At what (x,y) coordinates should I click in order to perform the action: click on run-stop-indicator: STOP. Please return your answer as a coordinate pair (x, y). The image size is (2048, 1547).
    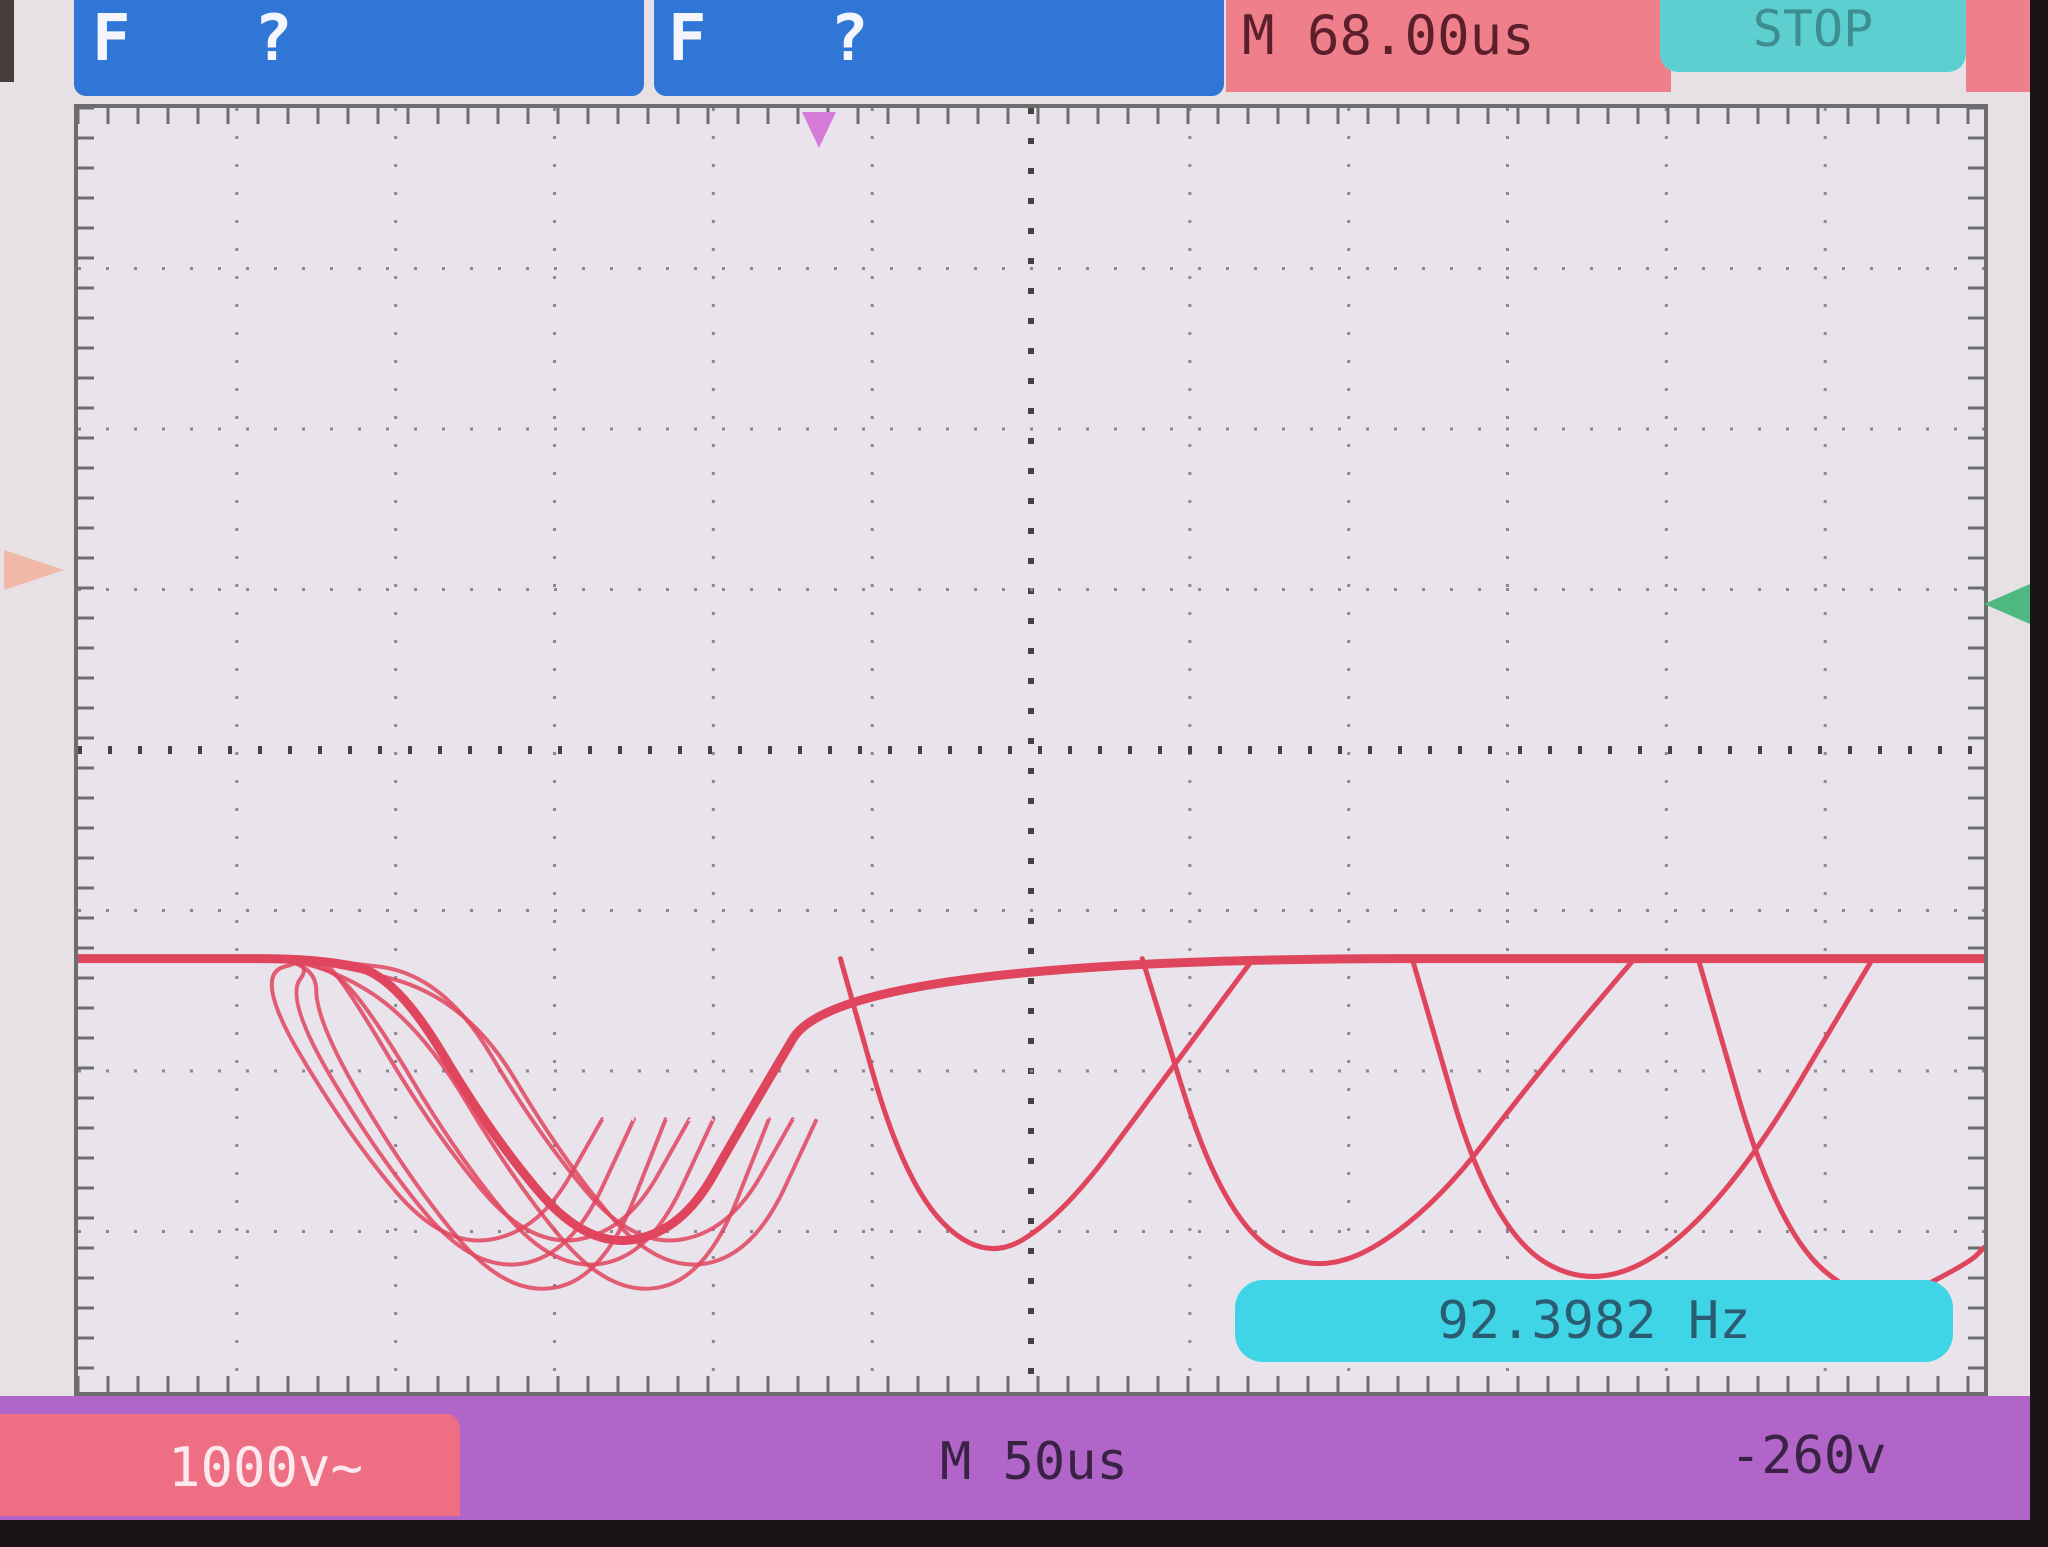
    Looking at the image, I should click on (1813, 36).